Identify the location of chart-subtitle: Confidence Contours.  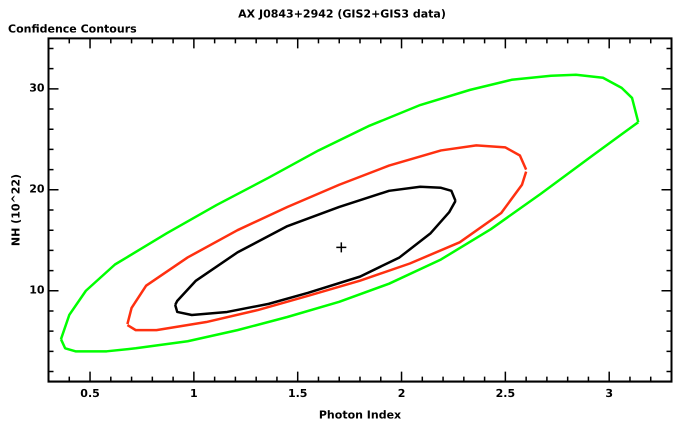
(73, 29).